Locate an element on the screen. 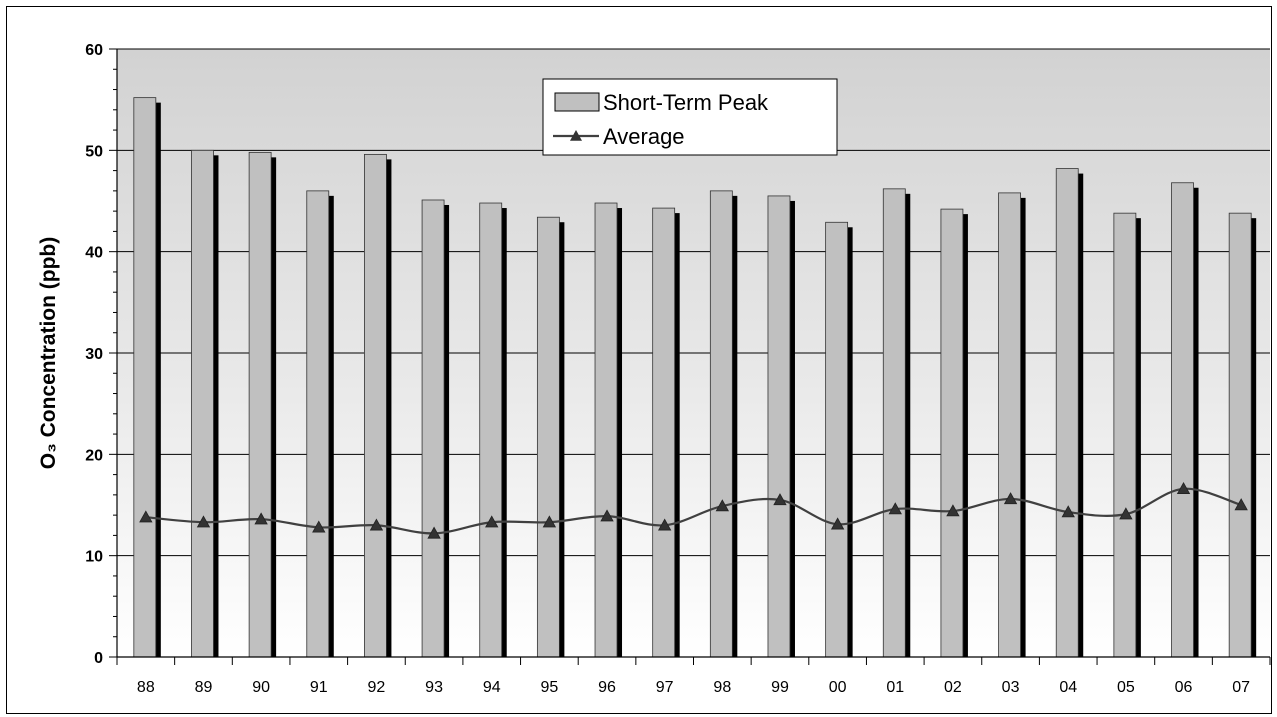  y-tick-label: 60 is located at coordinates (94, 50).